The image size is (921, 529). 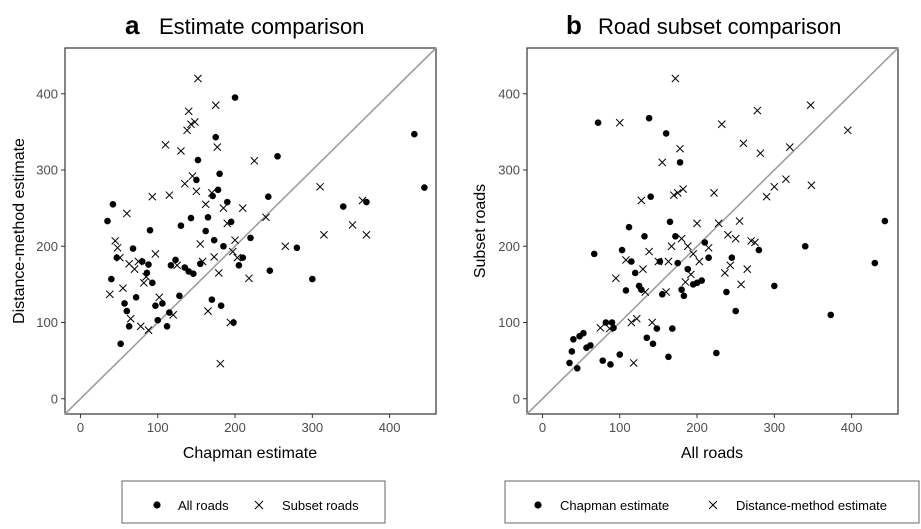 What do you see at coordinates (480, 231) in the screenshot?
I see `y-axis-title: Subset roads` at bounding box center [480, 231].